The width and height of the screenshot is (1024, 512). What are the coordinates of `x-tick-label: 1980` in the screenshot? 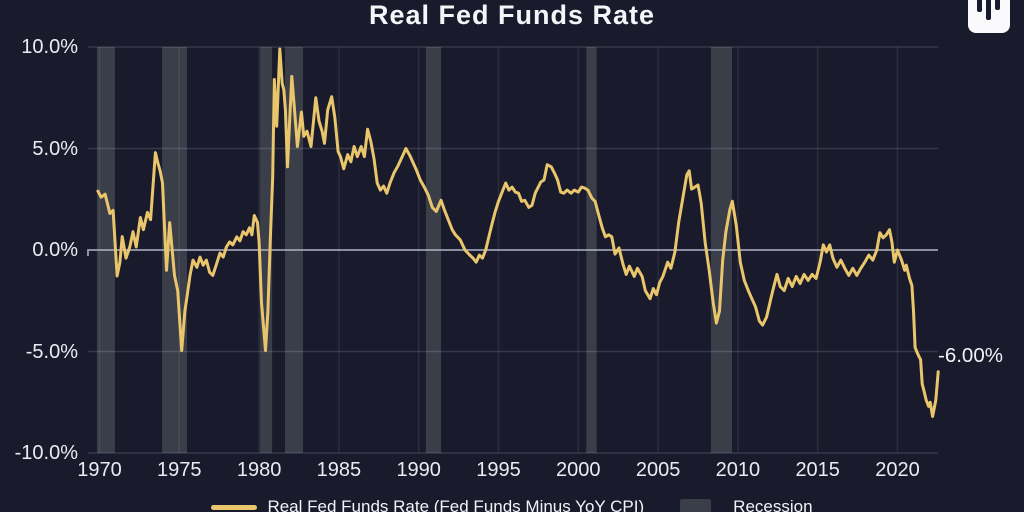 It's located at (259, 470).